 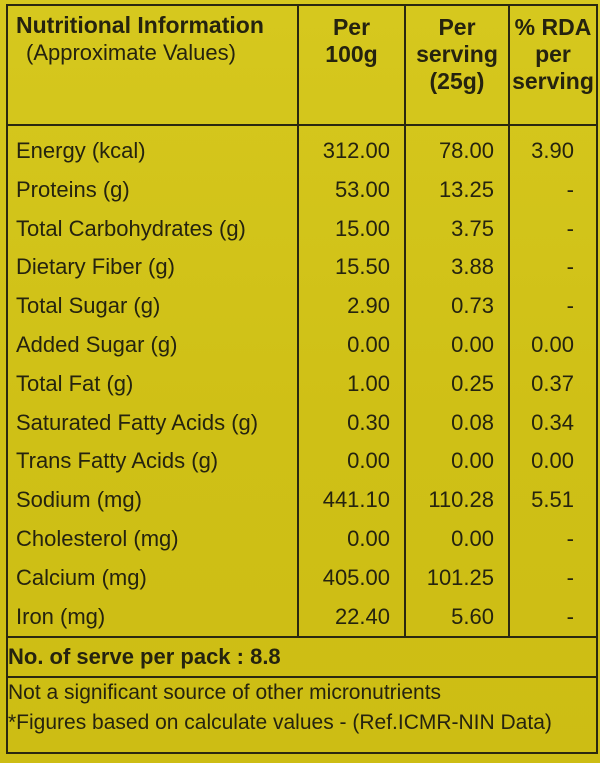 I want to click on per-serving-value: 101.25, so click(x=460, y=577).